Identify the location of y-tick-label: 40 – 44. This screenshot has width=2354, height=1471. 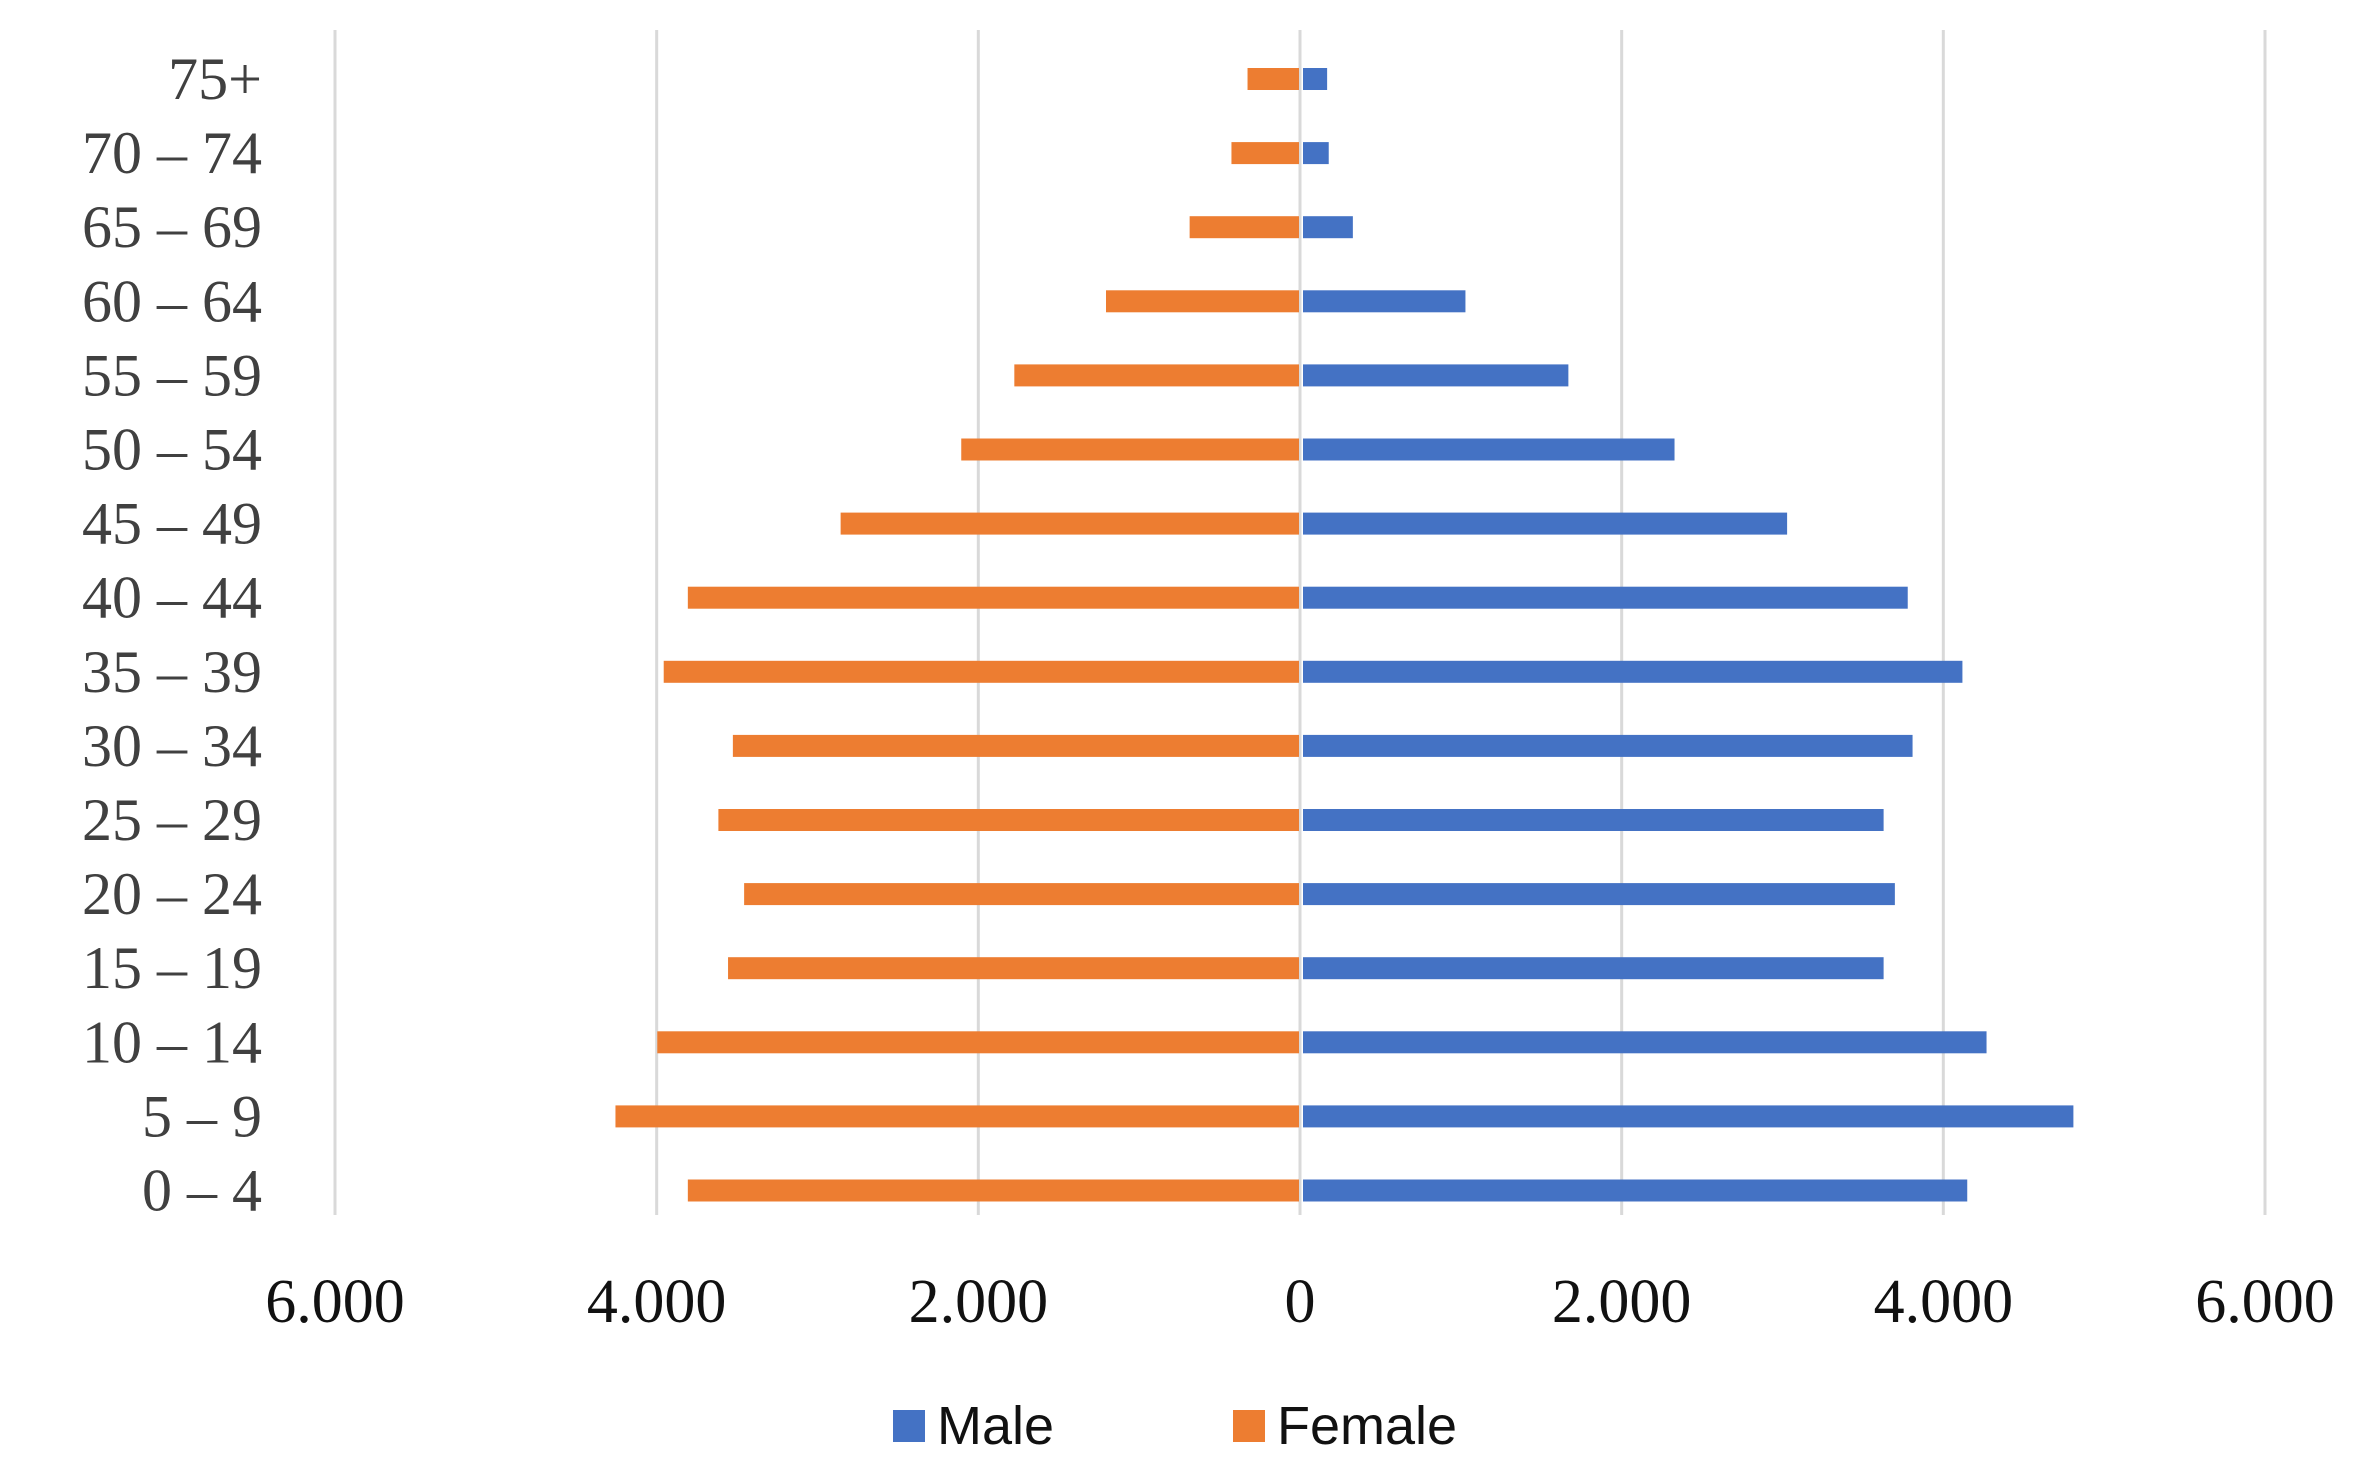
(172, 598).